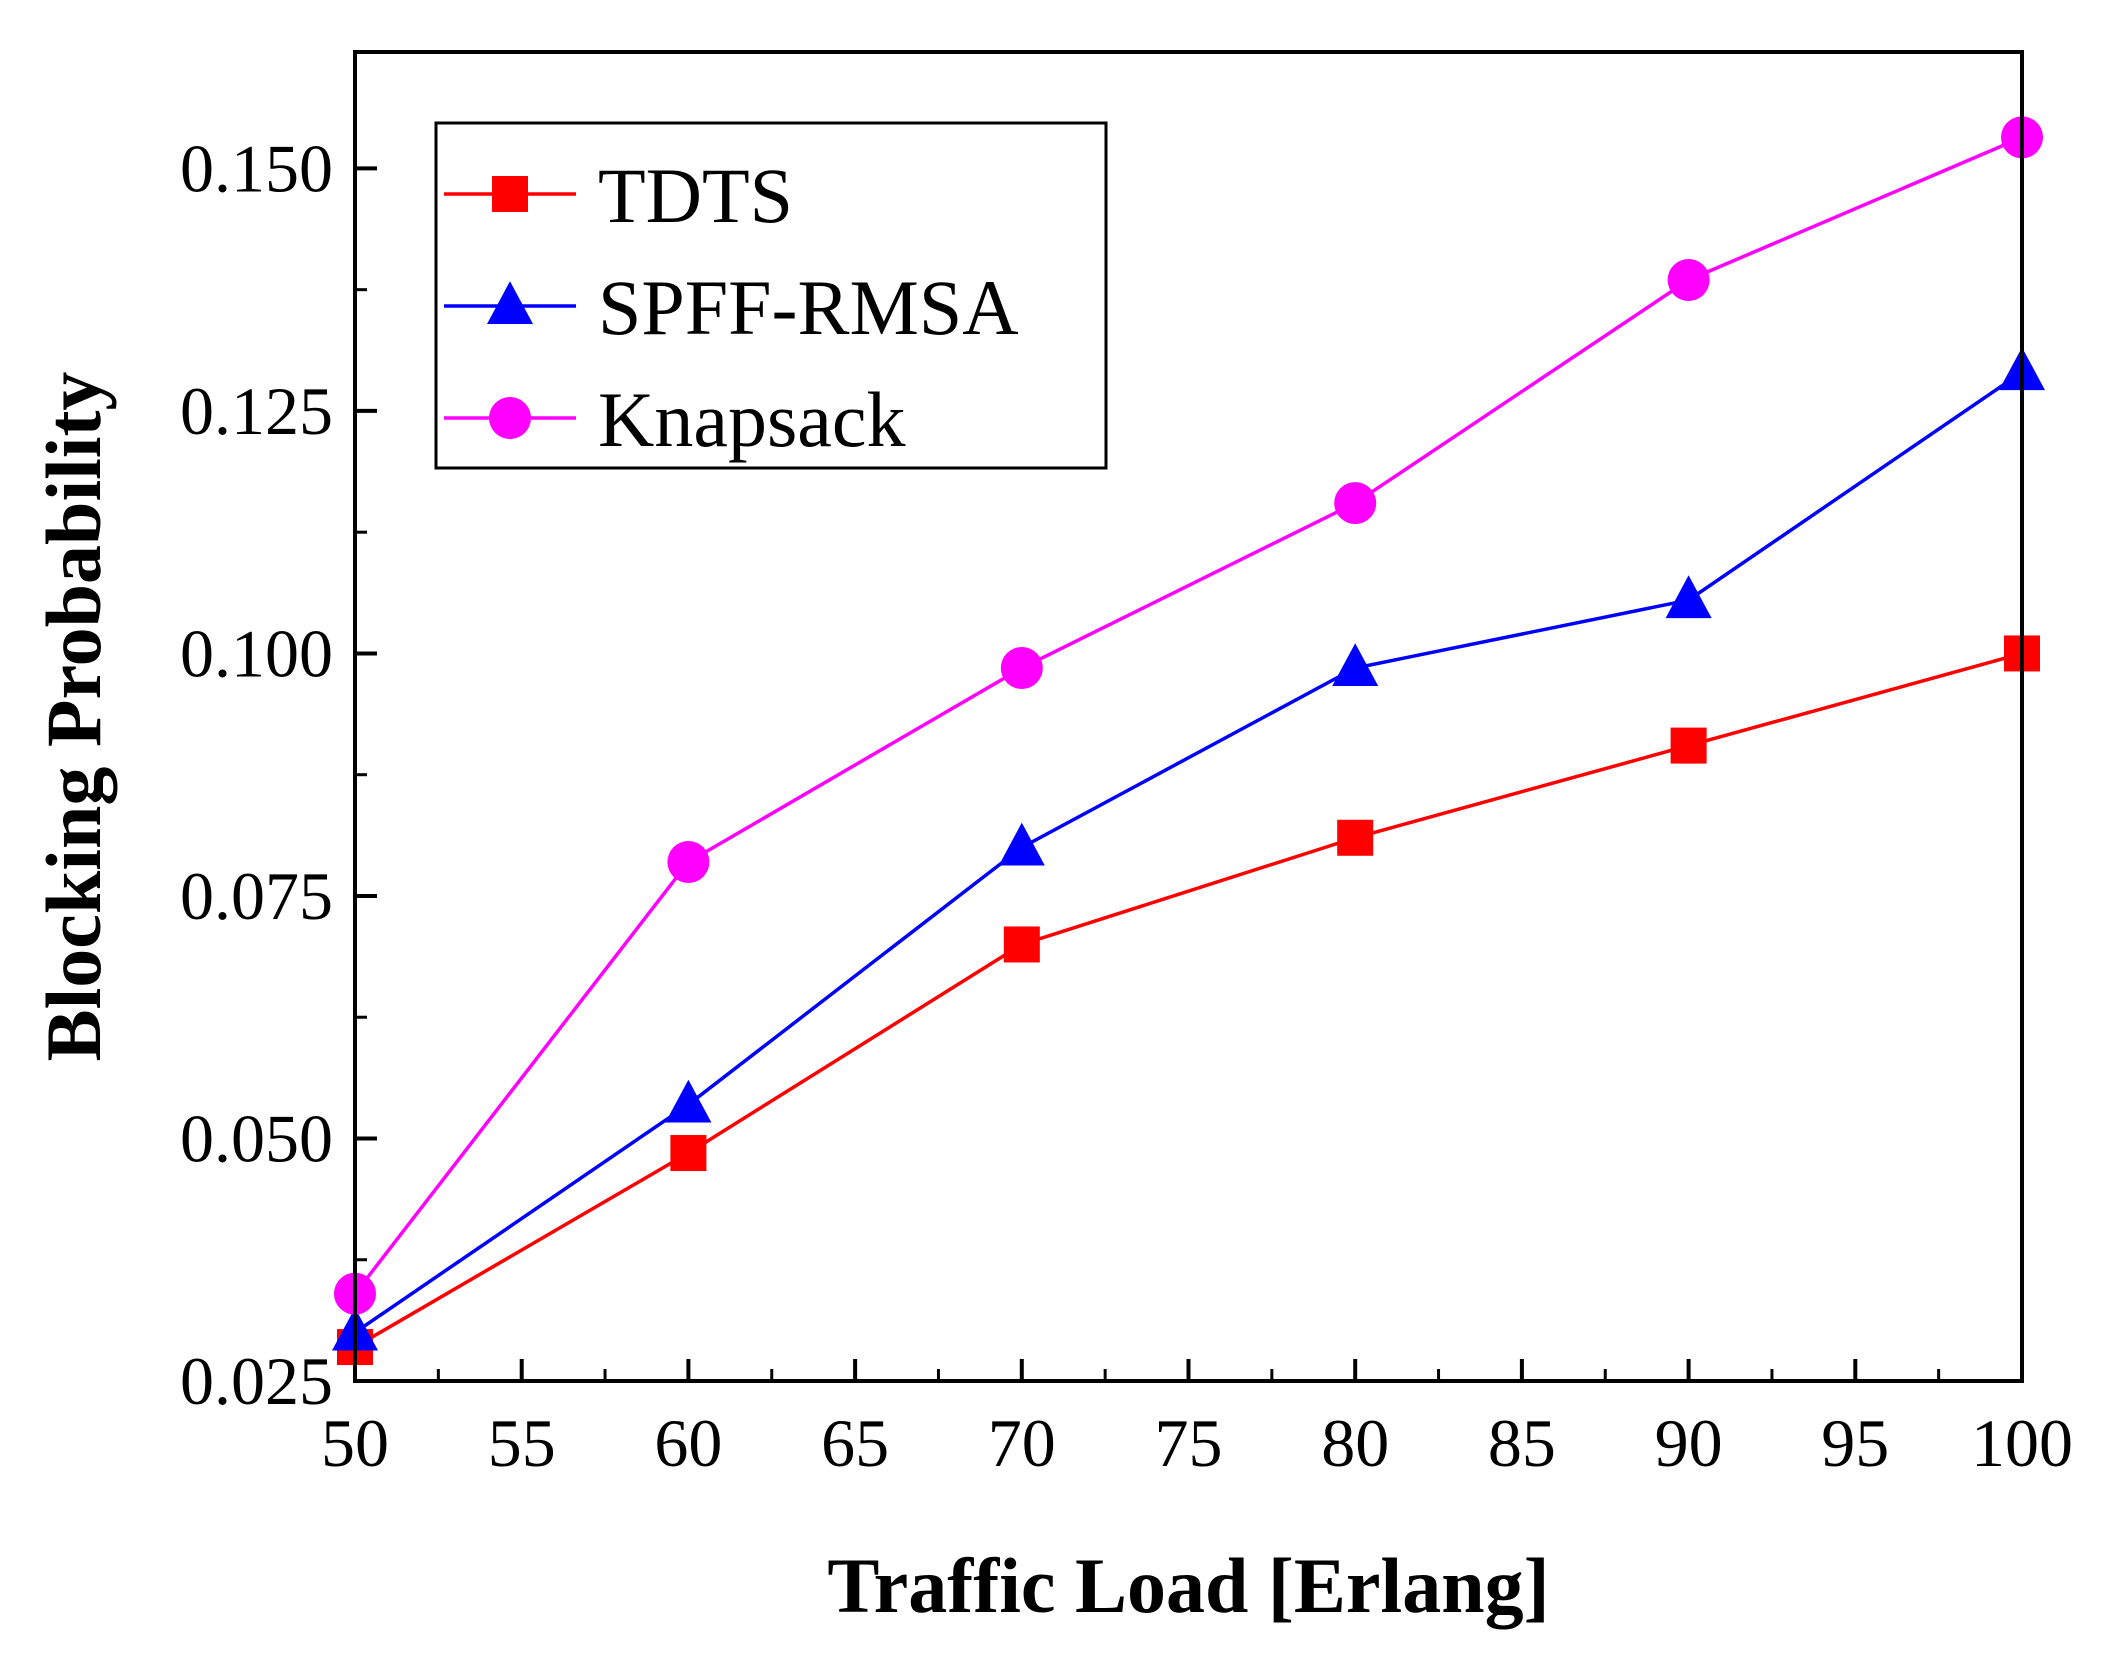 The height and width of the screenshot is (1663, 2113). I want to click on y-tick-label: 0.025, so click(256, 1381).